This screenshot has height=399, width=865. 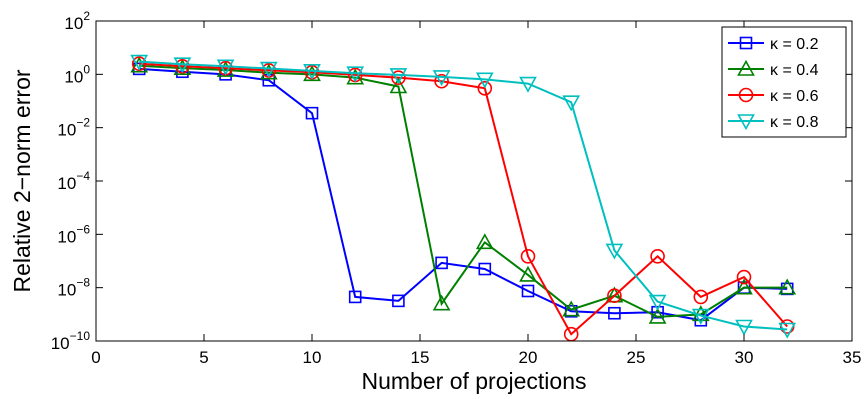 I want to click on legend-item: κ = 0.2, so click(x=773, y=44).